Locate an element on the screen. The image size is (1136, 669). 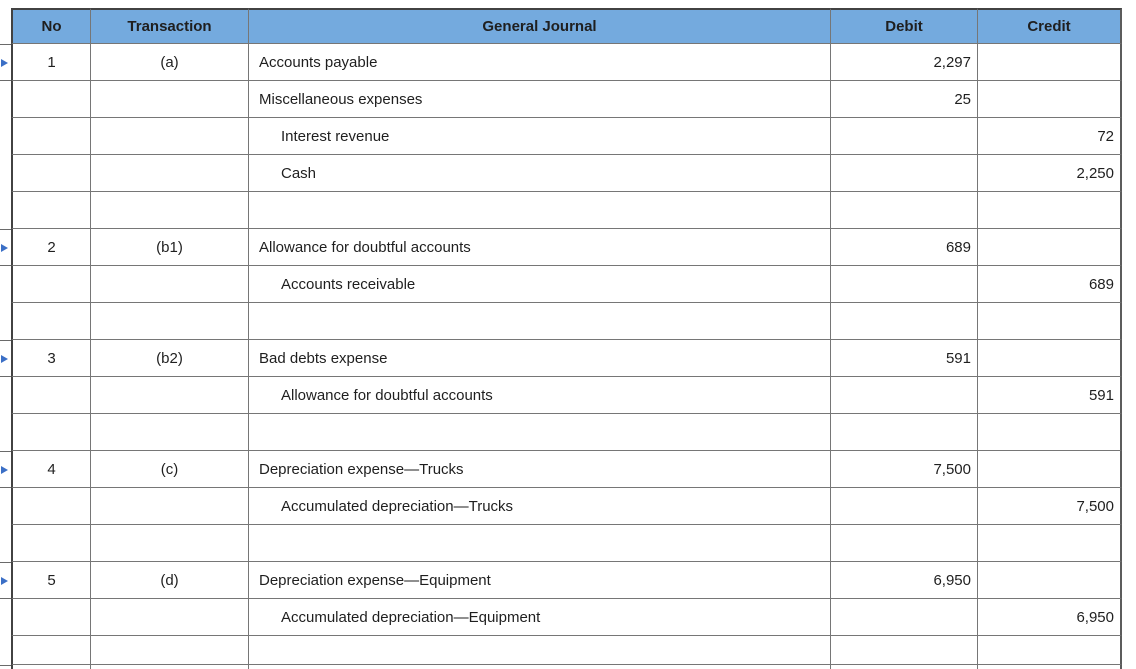
entry-no-cell: 3 is located at coordinates (51, 358).